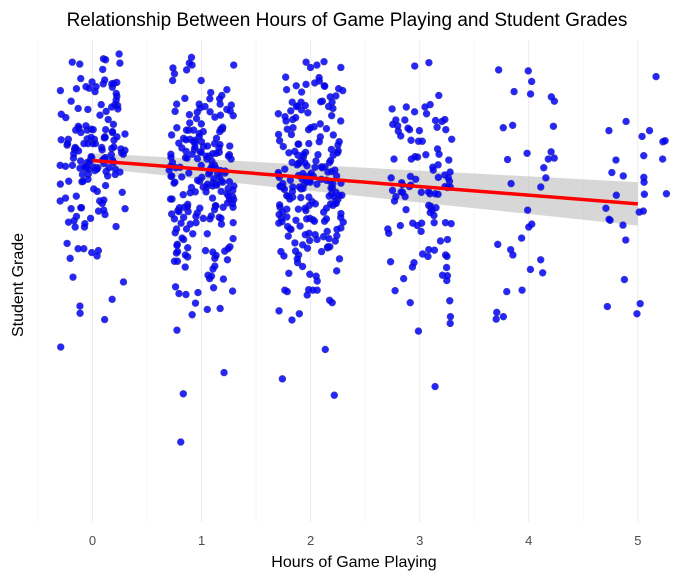 The image size is (691, 580). What do you see at coordinates (365, 540) in the screenshot?
I see `x-tick-labels: 0 1 2 3 4 5` at bounding box center [365, 540].